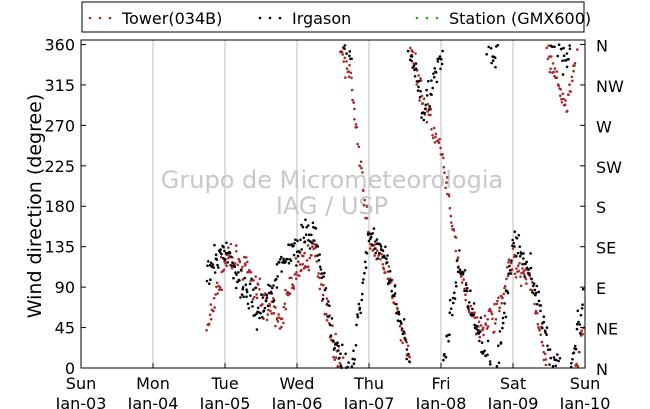 This screenshot has width=650, height=409. I want to click on y-tick-label: 45, so click(65, 328).